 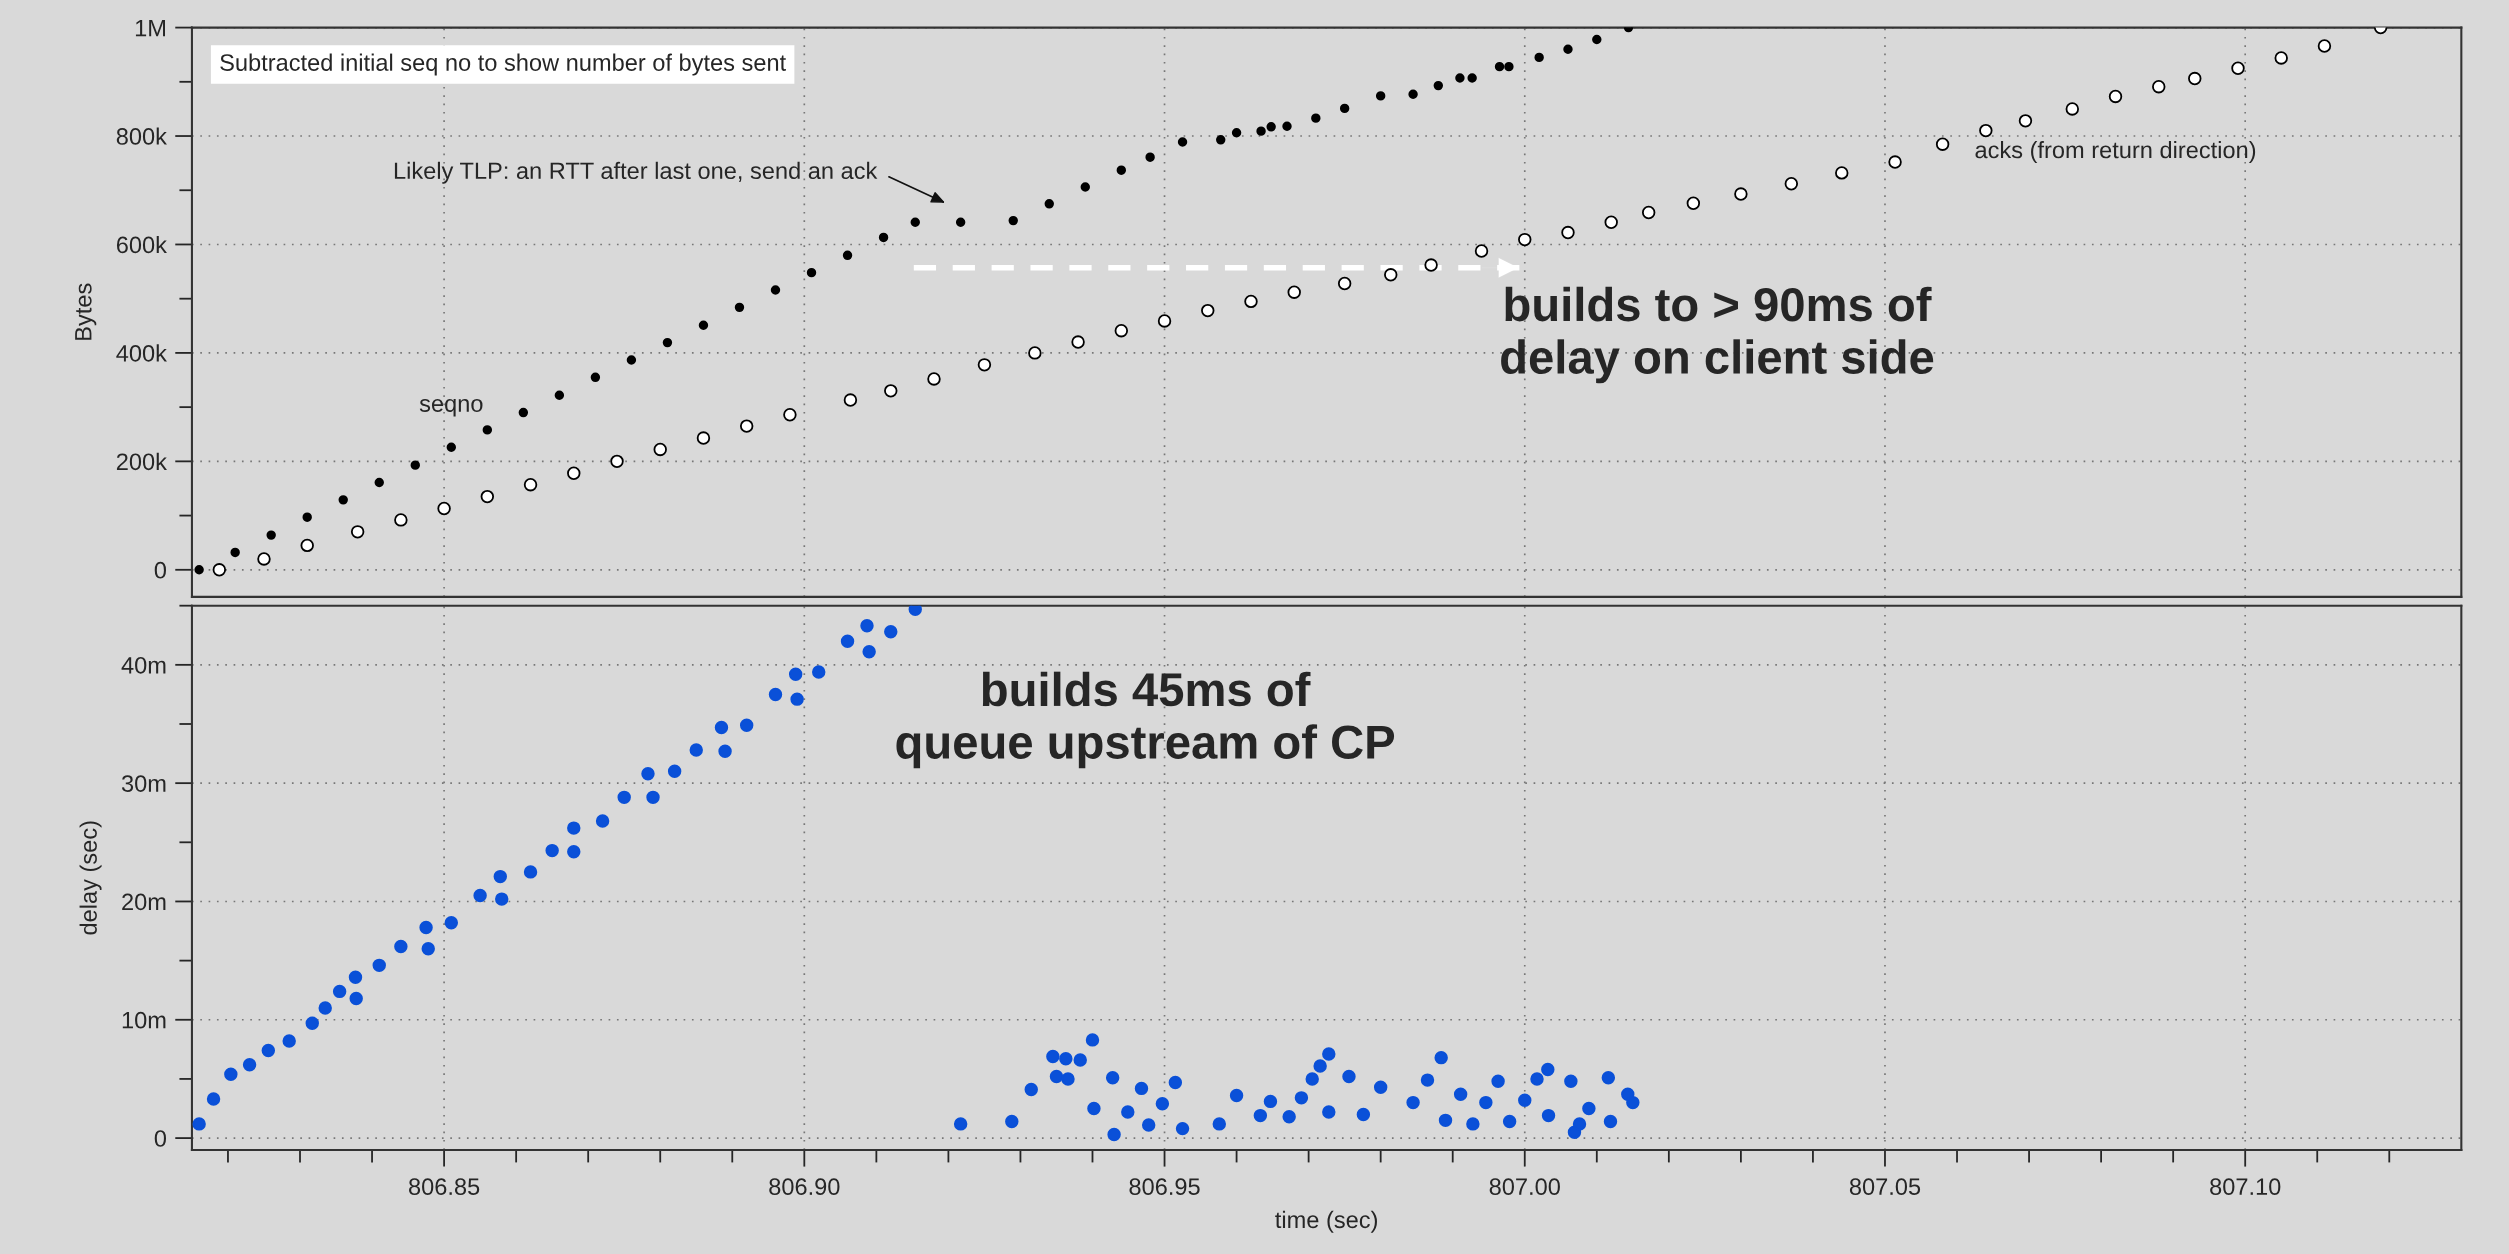 I want to click on y-tick-label: 200k, so click(x=141, y=461).